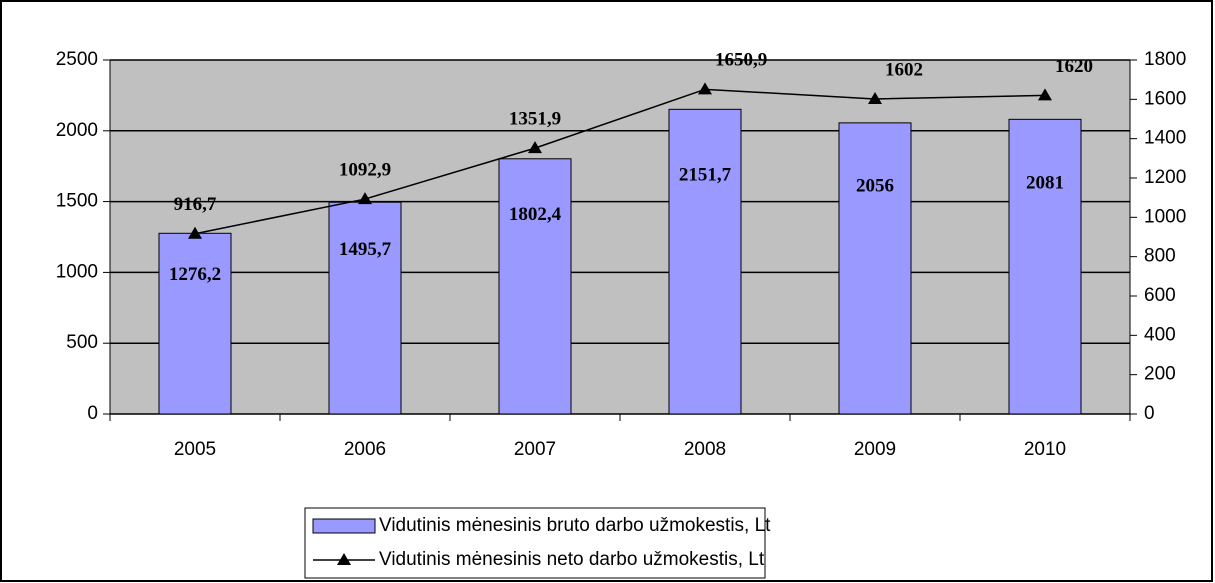 The width and height of the screenshot is (1215, 583). What do you see at coordinates (82, 342) in the screenshot?
I see `y-tick-label: 500` at bounding box center [82, 342].